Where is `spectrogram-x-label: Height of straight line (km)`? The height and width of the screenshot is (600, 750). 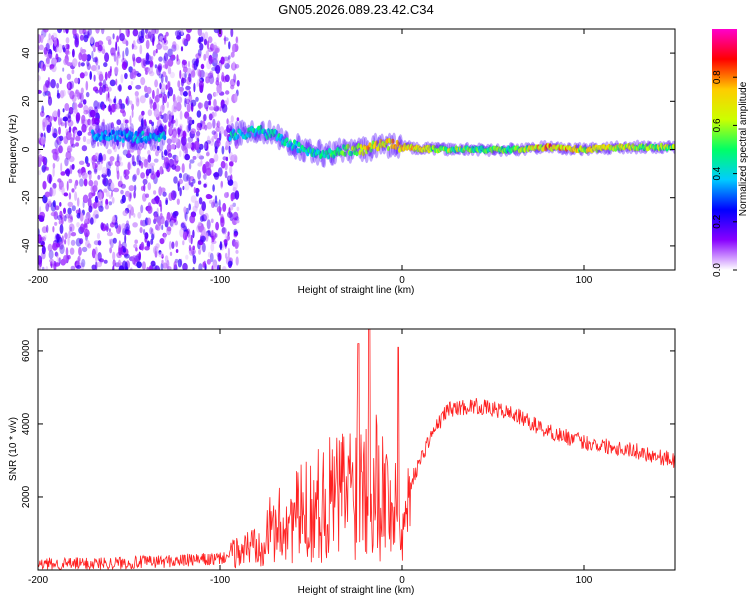 spectrogram-x-label: Height of straight line (km) is located at coordinates (356, 290).